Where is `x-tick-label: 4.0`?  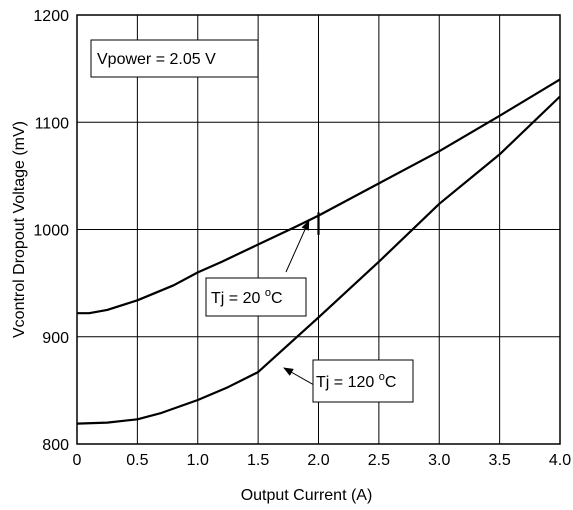
x-tick-label: 4.0 is located at coordinates (560, 460).